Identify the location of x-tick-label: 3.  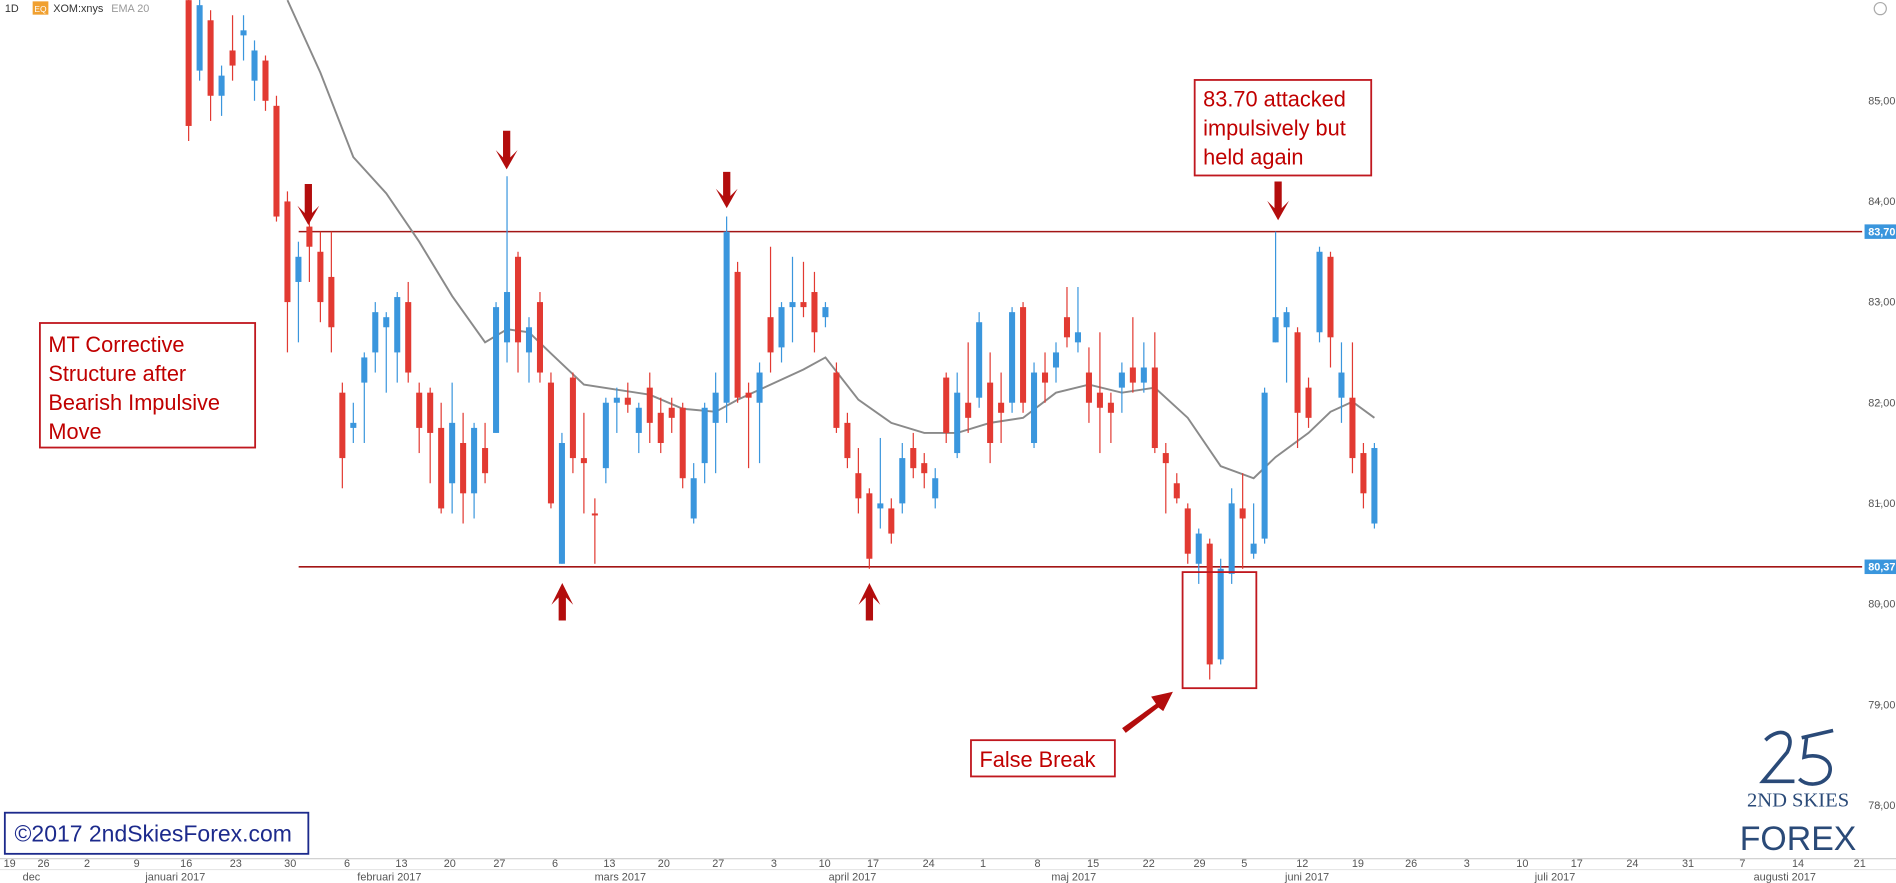
(774, 864).